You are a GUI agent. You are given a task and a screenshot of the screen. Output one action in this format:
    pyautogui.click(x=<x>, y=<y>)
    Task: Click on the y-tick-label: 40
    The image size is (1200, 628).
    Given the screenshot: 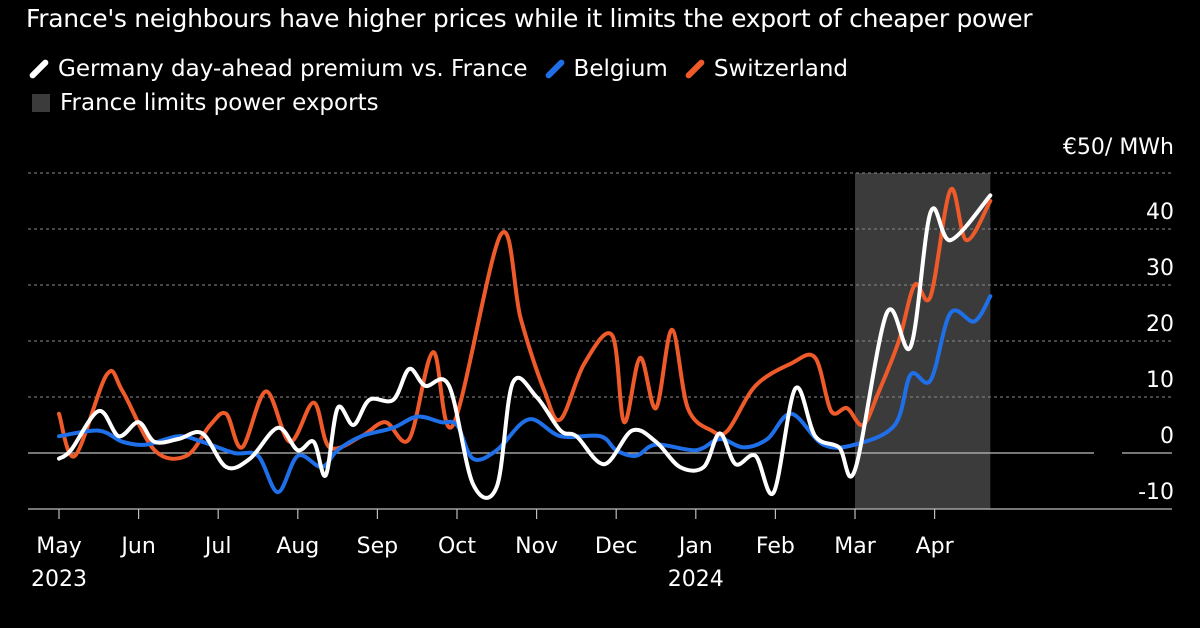 What is the action you would take?
    pyautogui.click(x=1160, y=212)
    